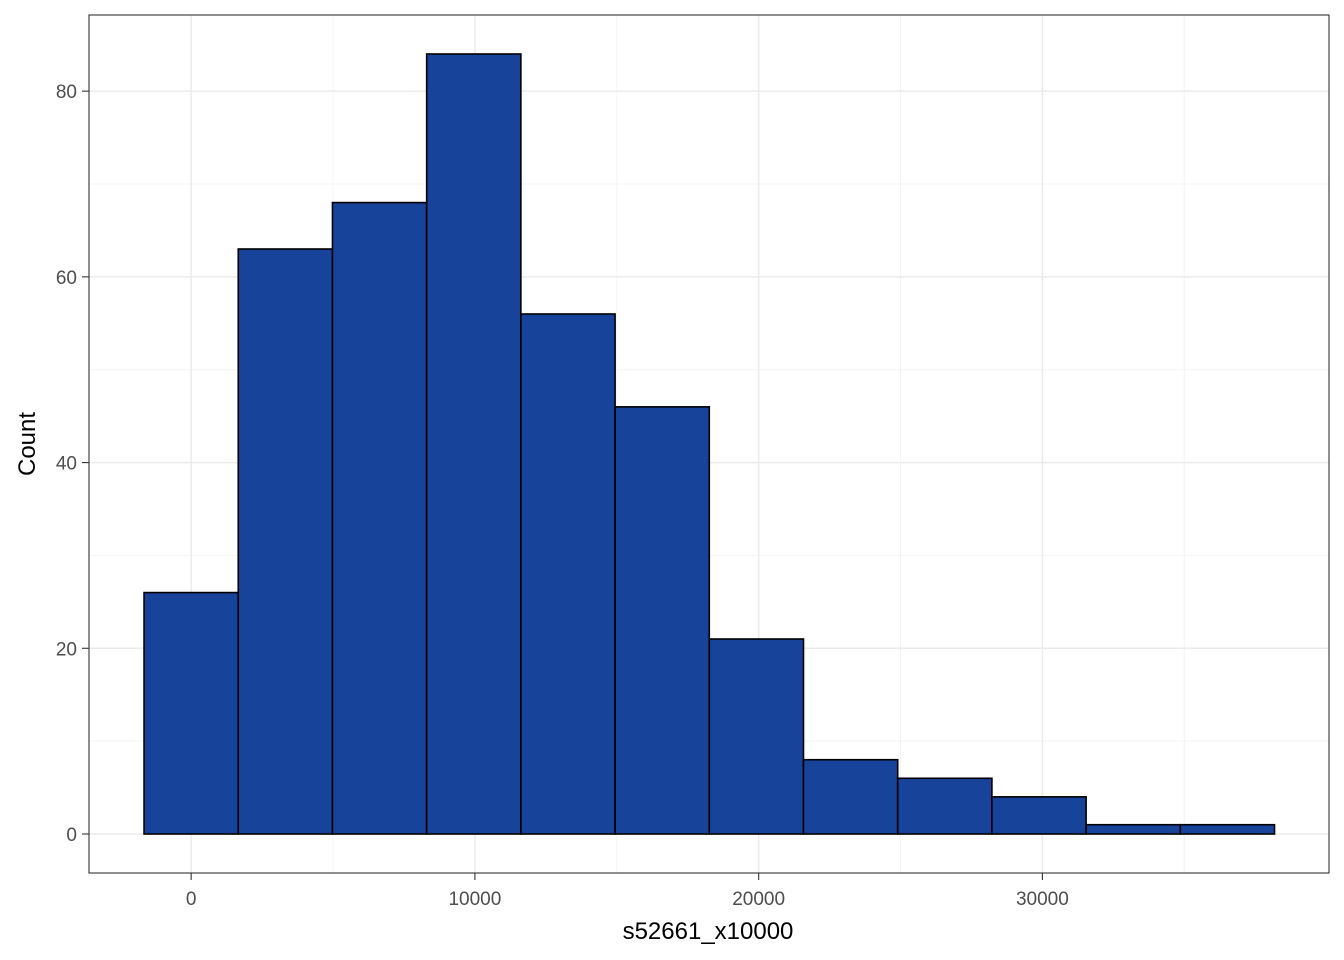 This screenshot has width=1344, height=960. Describe the element at coordinates (71, 835) in the screenshot. I see `y-tick-label: 0` at that location.